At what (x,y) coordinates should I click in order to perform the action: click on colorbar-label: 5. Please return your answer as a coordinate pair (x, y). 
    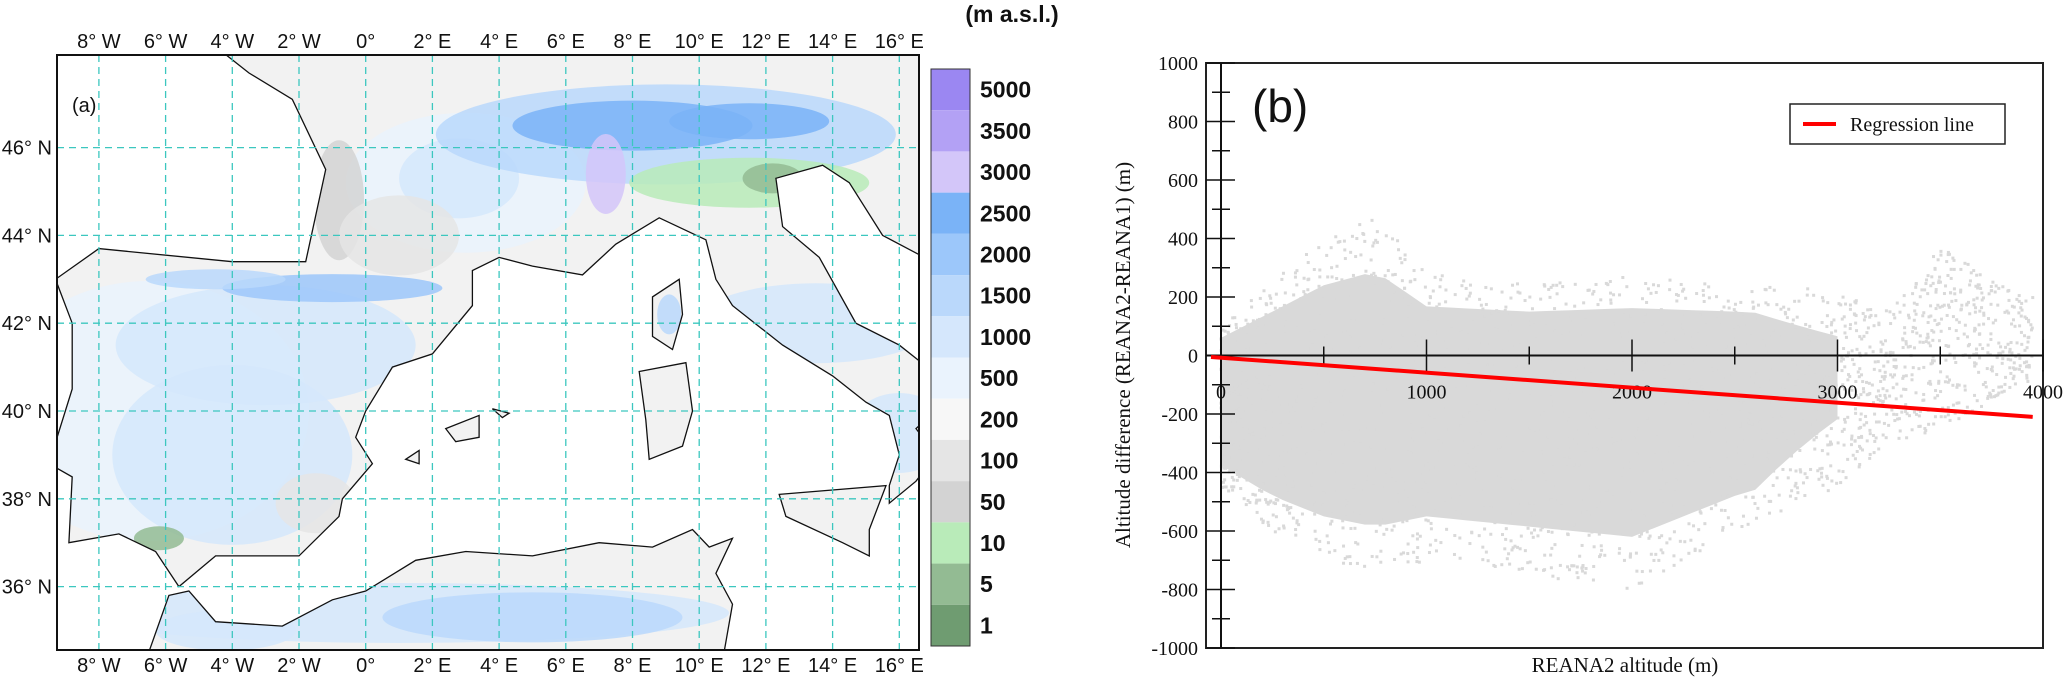
    Looking at the image, I should click on (986, 584).